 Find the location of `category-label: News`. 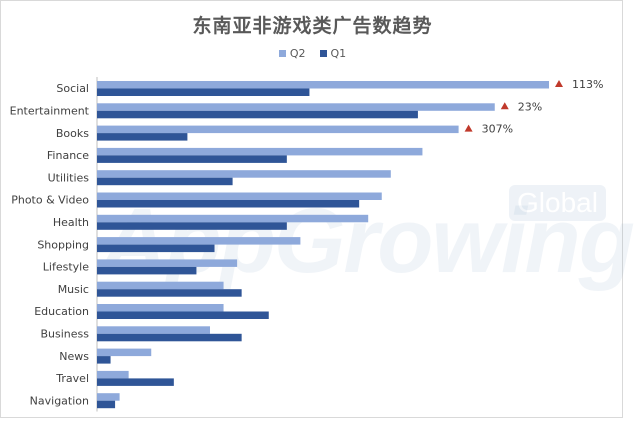

category-label: News is located at coordinates (74, 356).